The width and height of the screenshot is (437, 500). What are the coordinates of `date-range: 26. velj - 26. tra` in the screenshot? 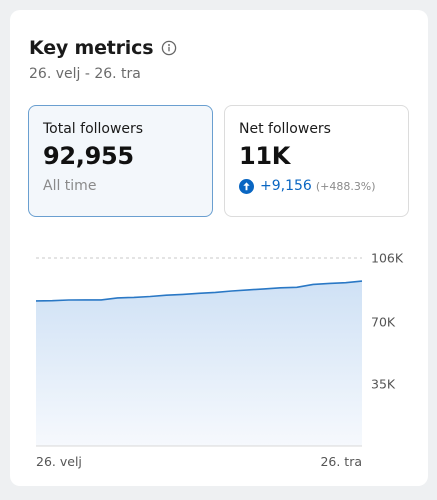 It's located at (85, 74).